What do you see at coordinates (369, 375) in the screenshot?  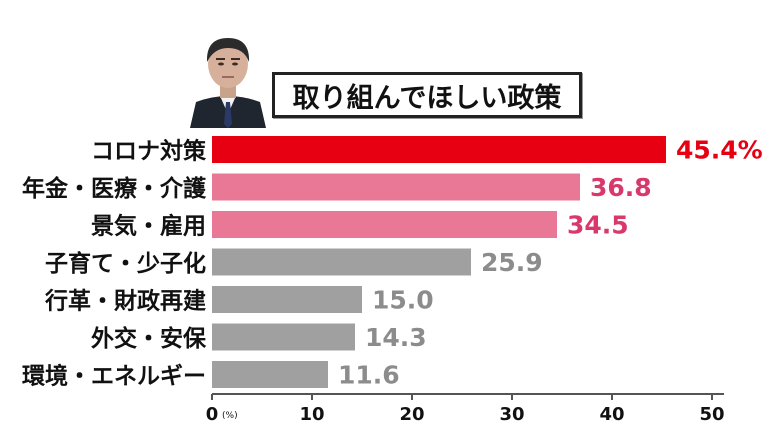 I see `value-label-7: 11.6` at bounding box center [369, 375].